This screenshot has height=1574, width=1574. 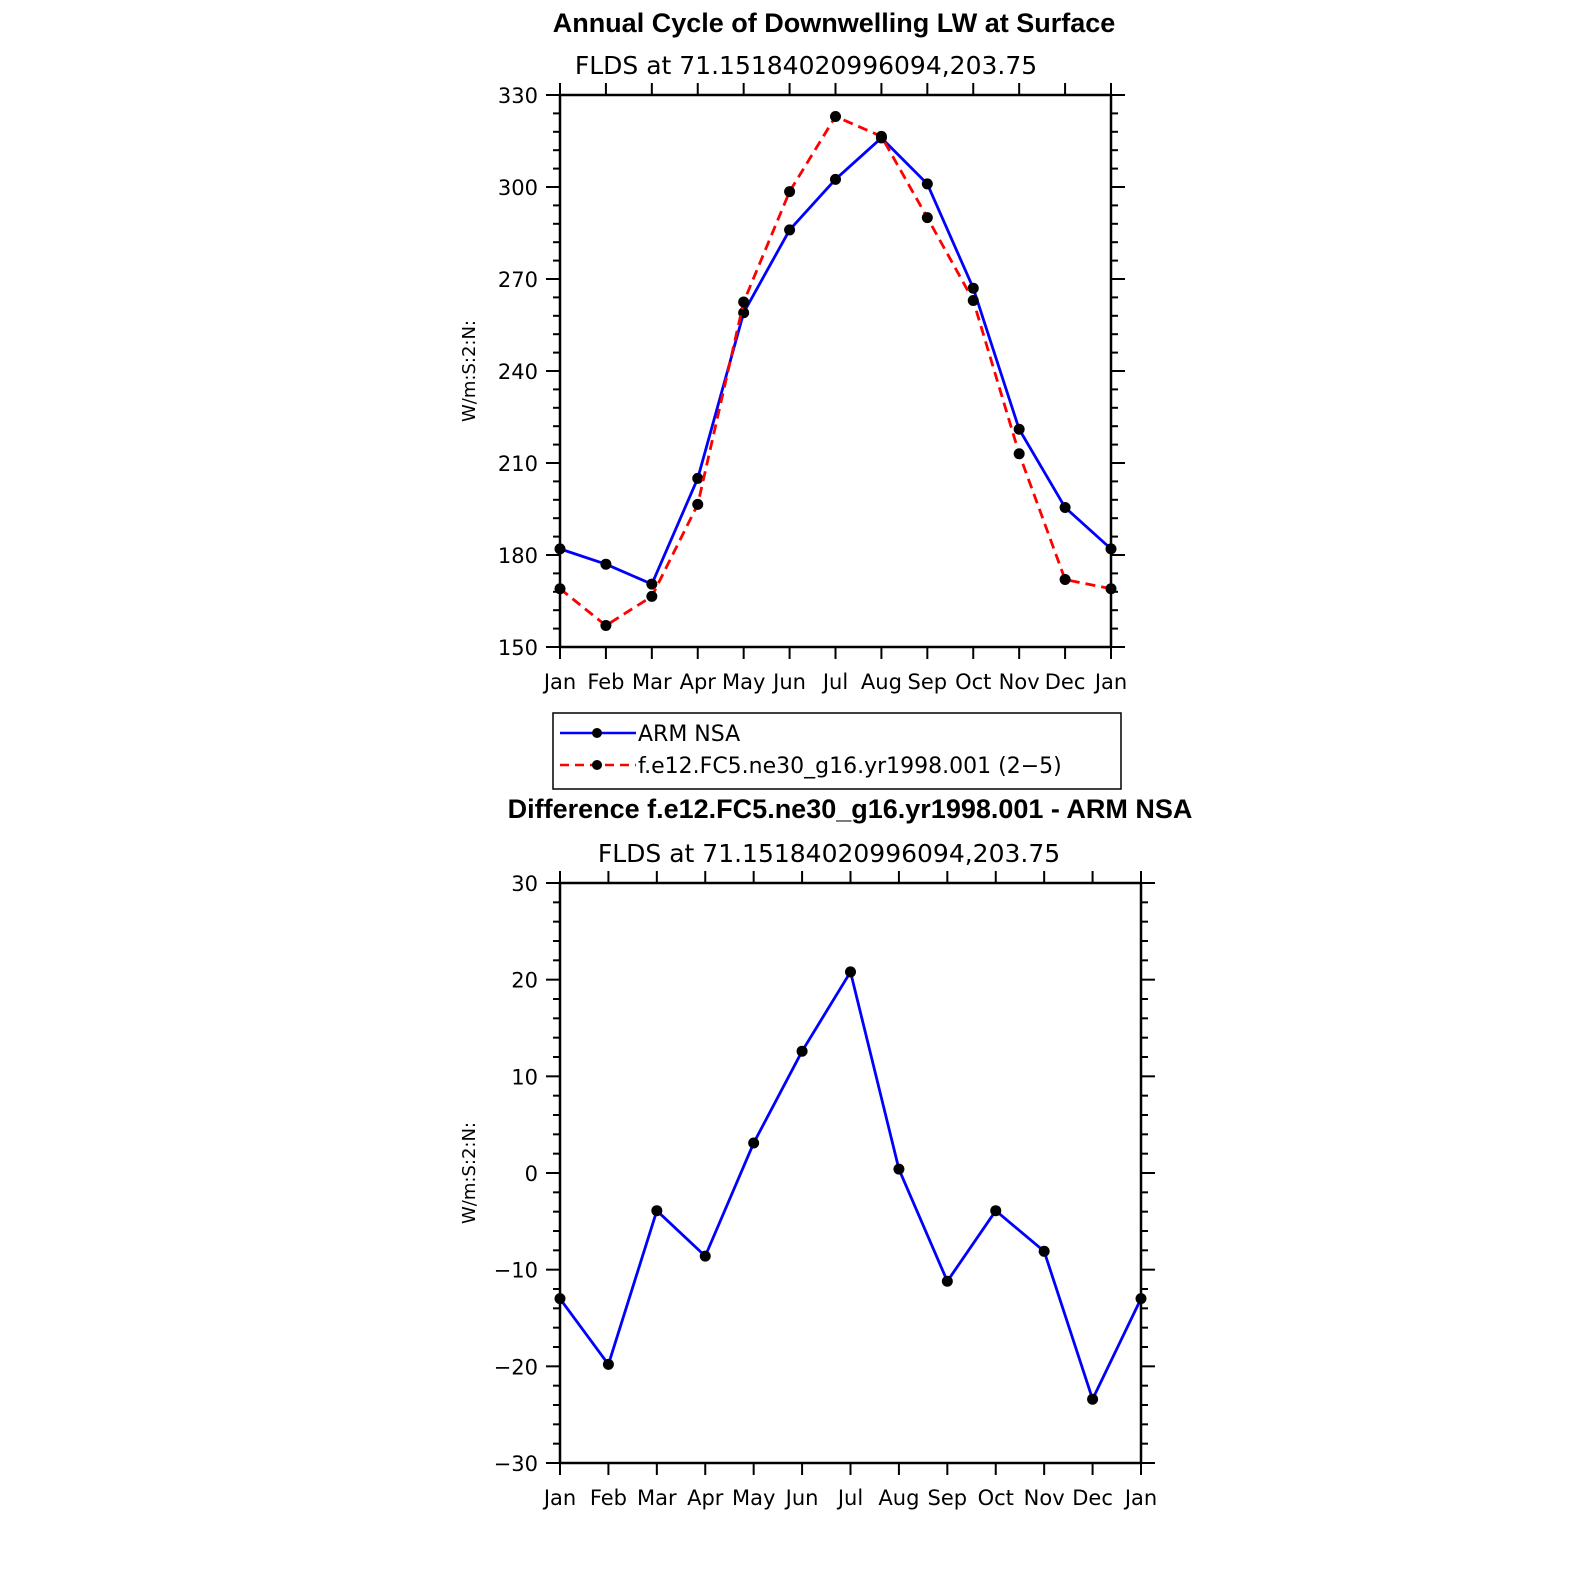 I want to click on top-series-1-line, so click(x=835, y=371).